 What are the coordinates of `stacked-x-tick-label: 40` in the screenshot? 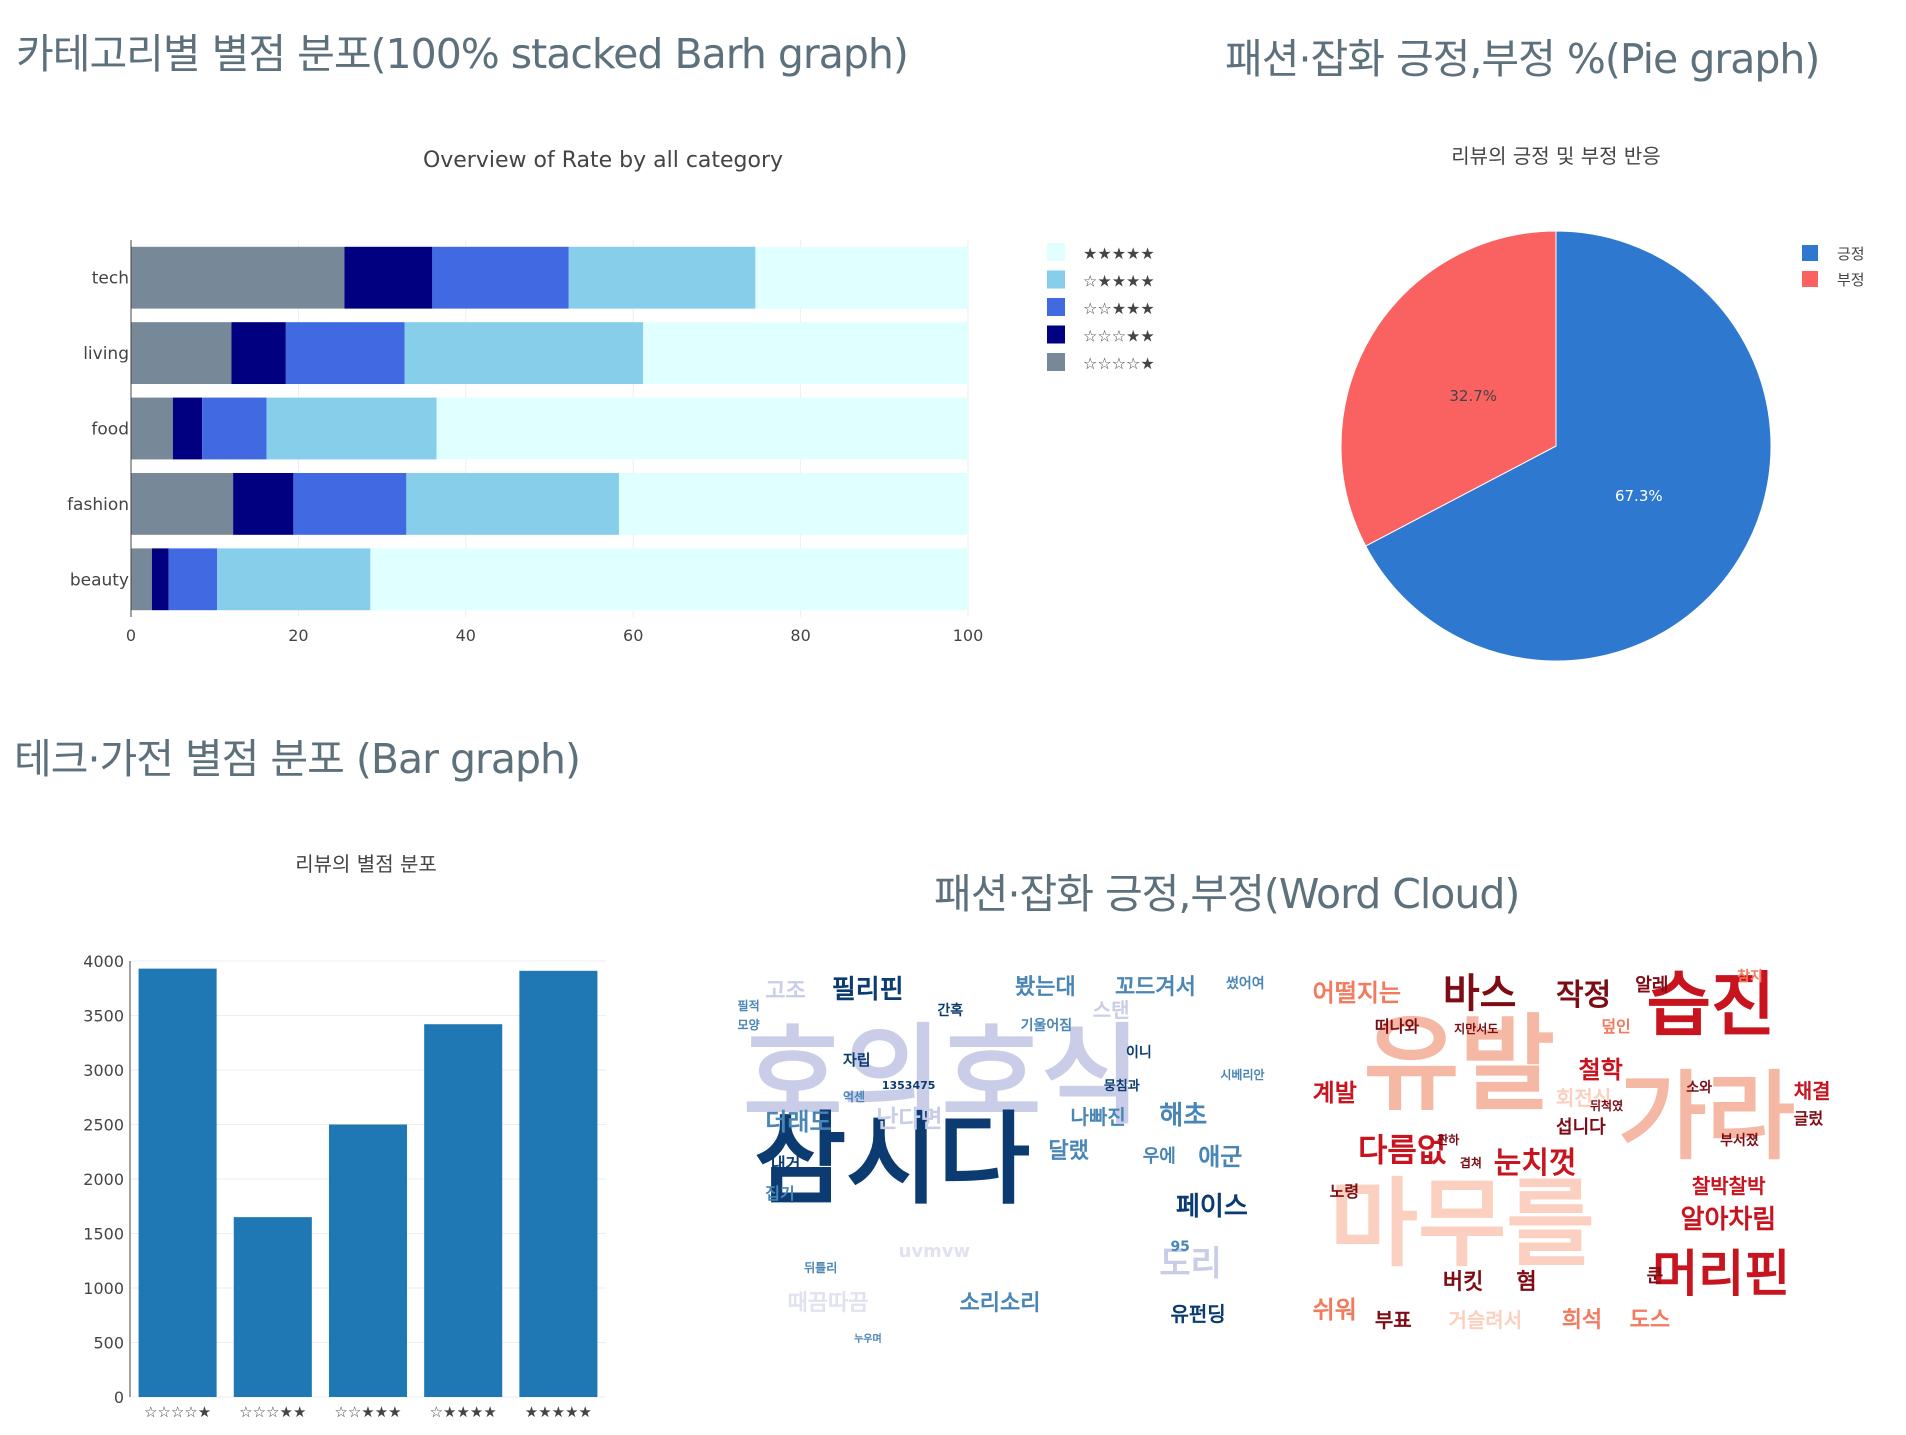 It's located at (466, 635).